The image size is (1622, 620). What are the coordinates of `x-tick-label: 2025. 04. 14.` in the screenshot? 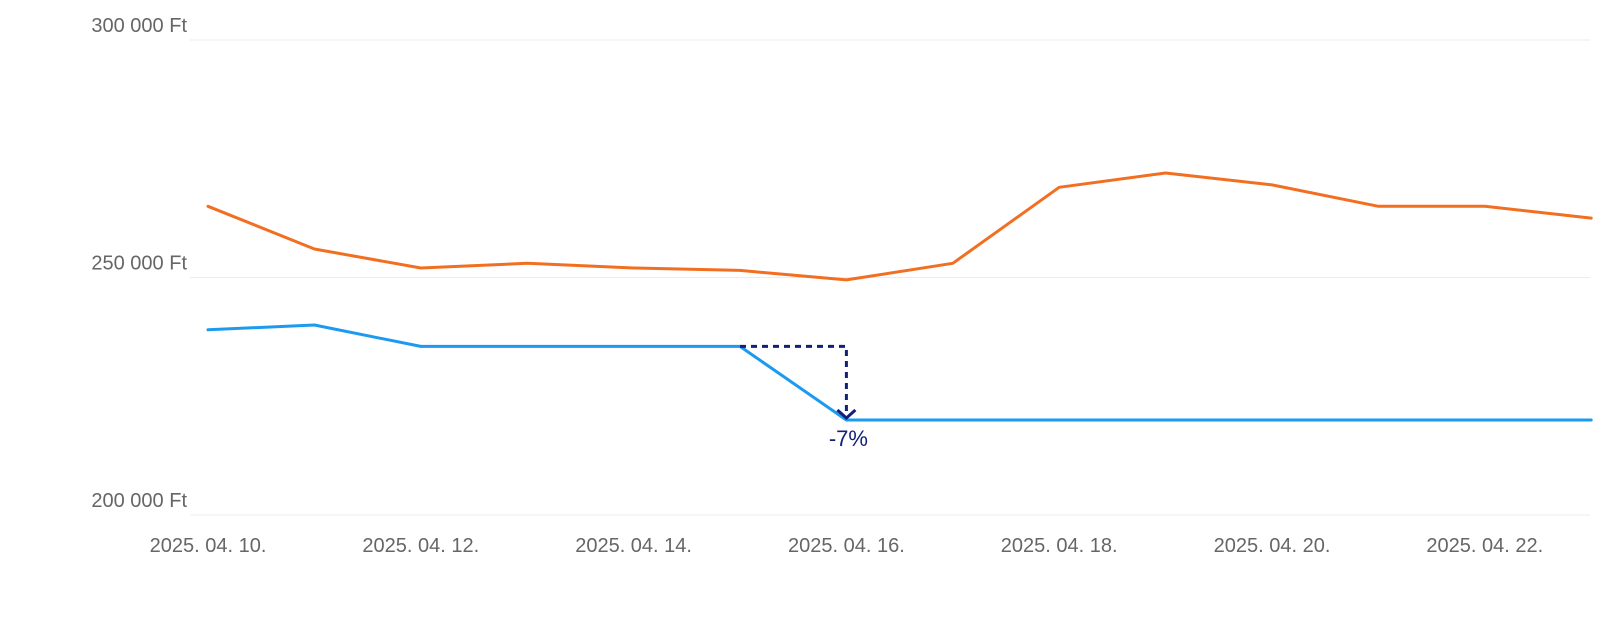 It's located at (633, 546).